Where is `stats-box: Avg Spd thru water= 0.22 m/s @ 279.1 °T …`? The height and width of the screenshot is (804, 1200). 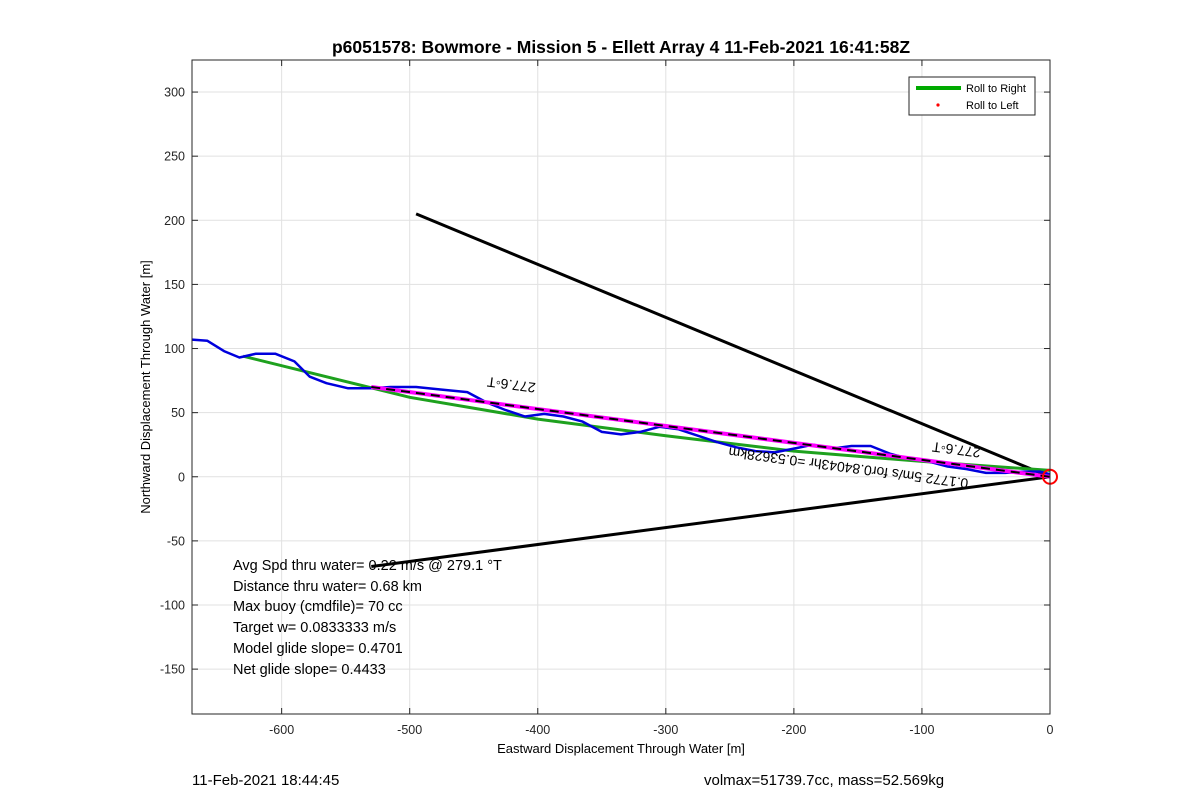 stats-box: Avg Spd thru water= 0.22 m/s @ 279.1 °T … is located at coordinates (367, 618).